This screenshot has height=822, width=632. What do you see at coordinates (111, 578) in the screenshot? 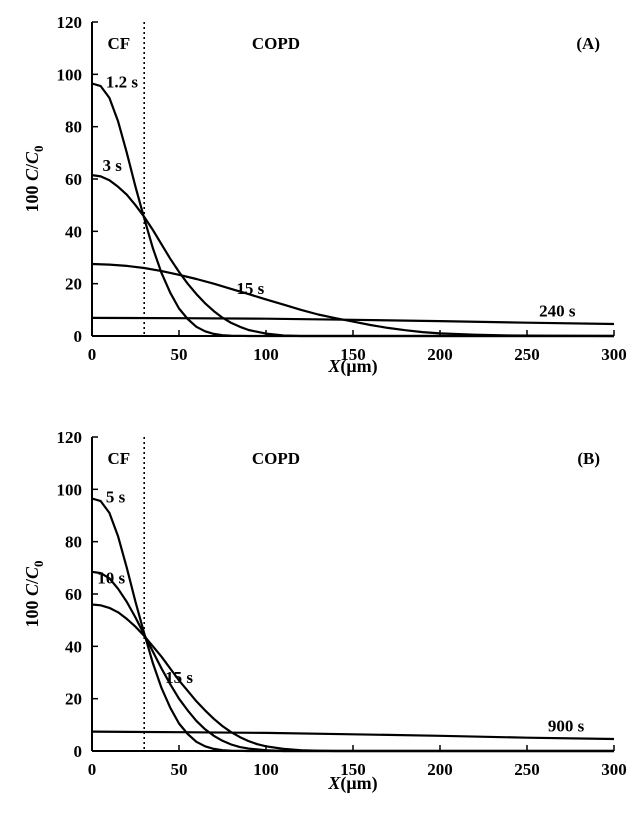
I see `series-label: 10 s` at bounding box center [111, 578].